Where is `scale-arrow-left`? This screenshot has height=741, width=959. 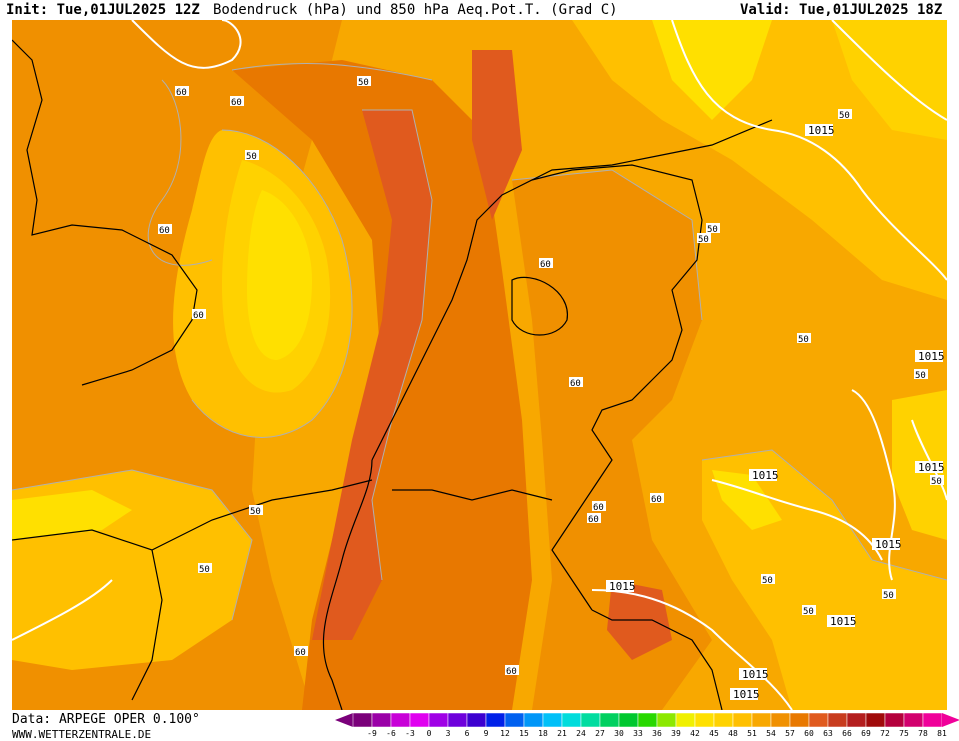
scale-arrow-left is located at coordinates (344, 720).